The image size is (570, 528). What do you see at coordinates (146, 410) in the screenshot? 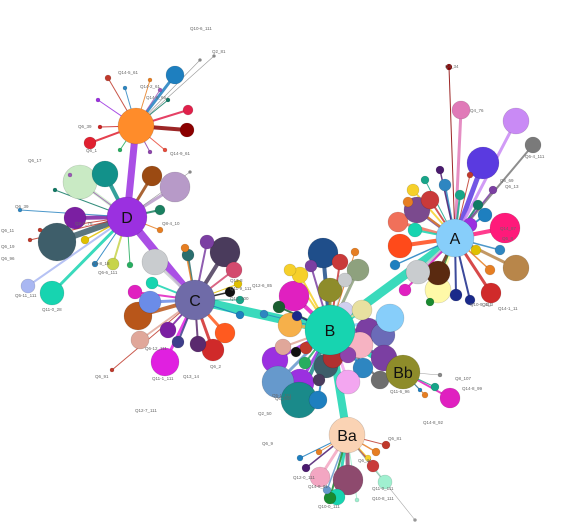
I see `leaf-label: Q12-7_111` at bounding box center [146, 410].